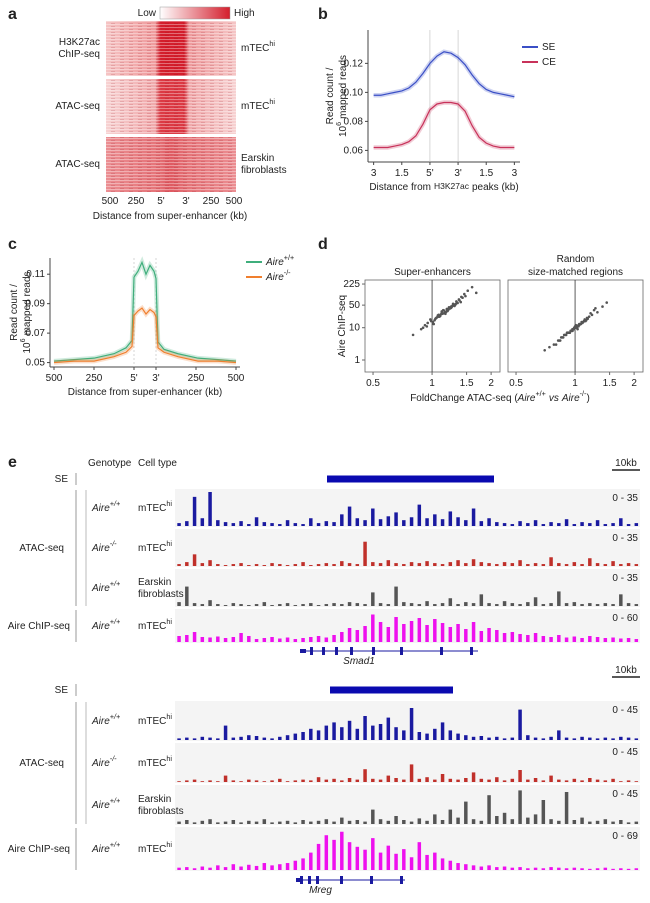  I want to click on x-axis-label-part: H3K27ac, so click(452, 186).